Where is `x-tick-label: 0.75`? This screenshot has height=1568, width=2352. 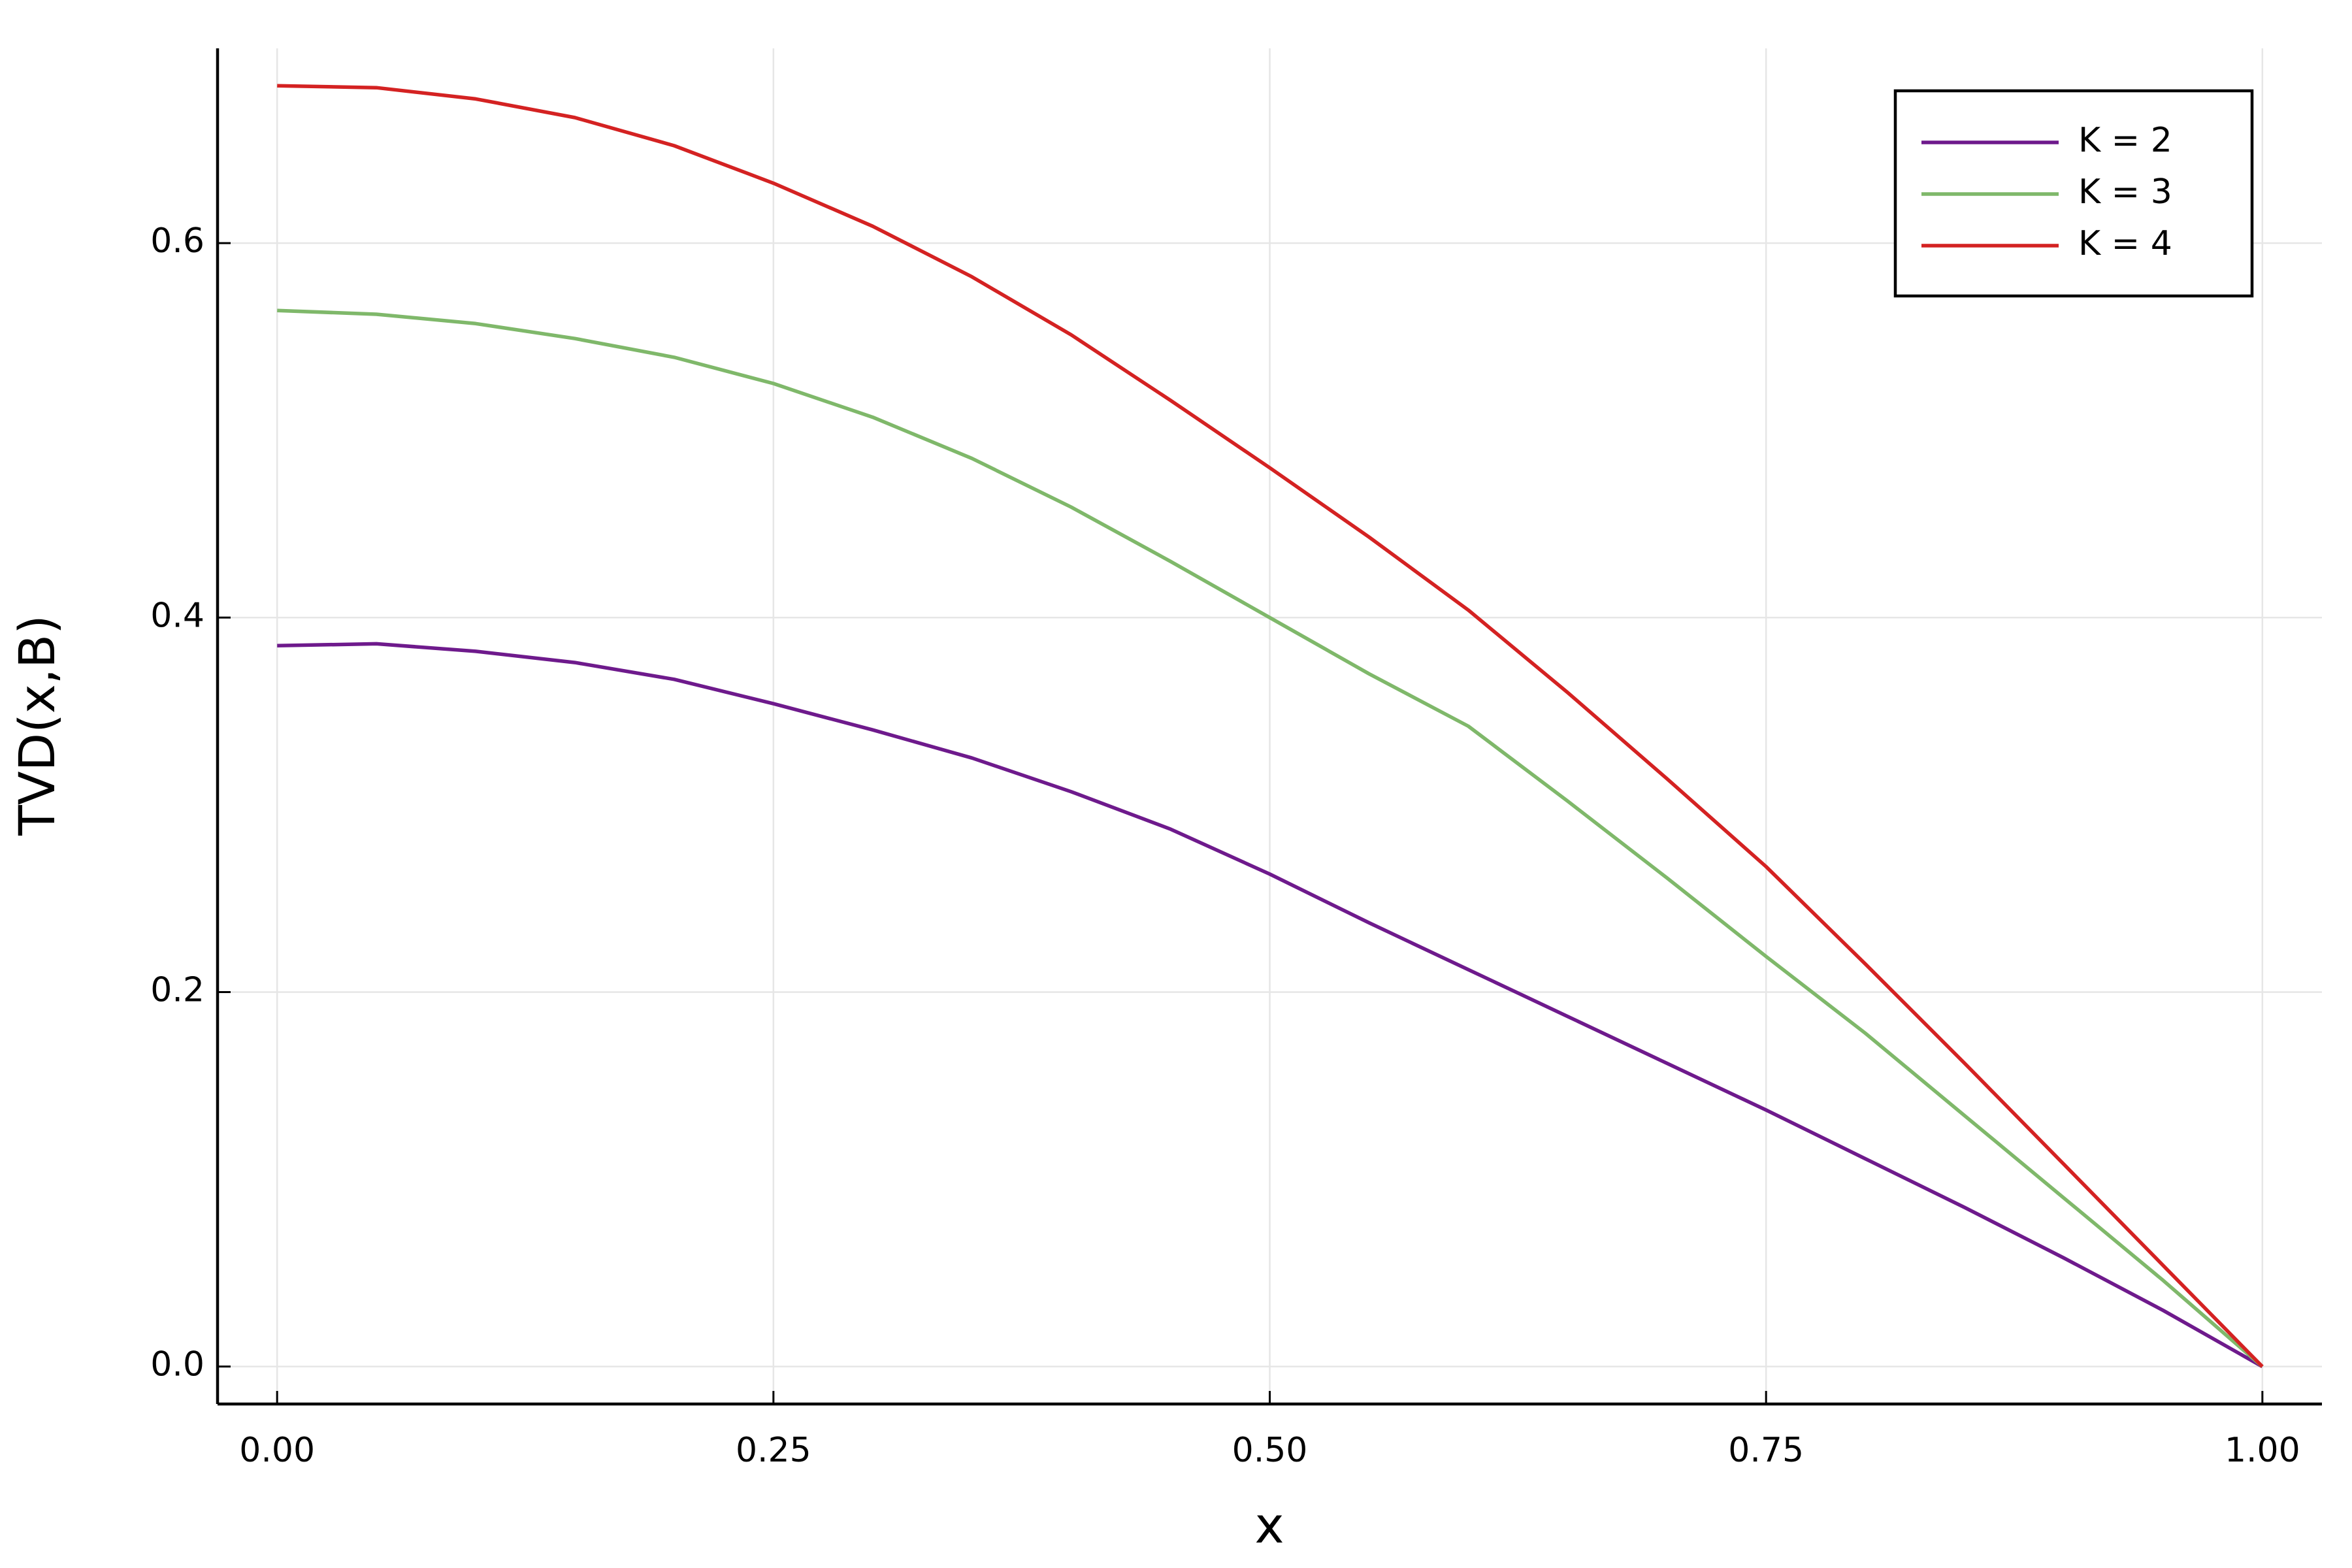 x-tick-label: 0.75 is located at coordinates (1766, 1450).